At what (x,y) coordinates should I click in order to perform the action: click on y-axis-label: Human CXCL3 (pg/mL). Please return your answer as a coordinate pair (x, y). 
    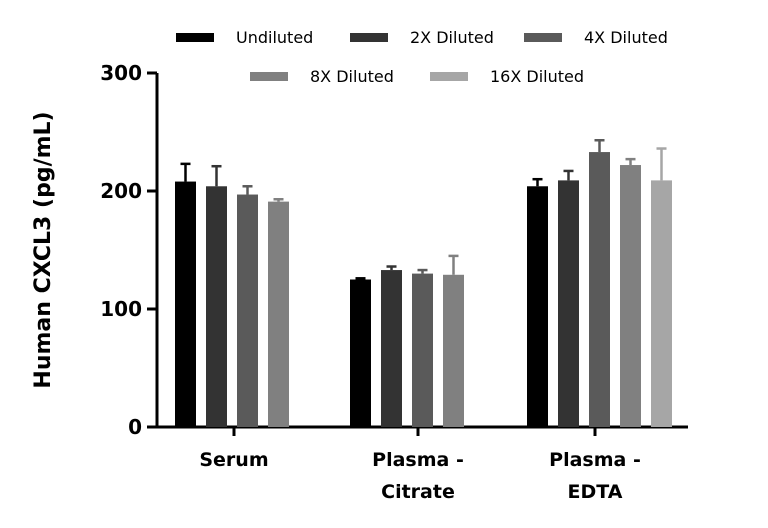
    Looking at the image, I should click on (43, 249).